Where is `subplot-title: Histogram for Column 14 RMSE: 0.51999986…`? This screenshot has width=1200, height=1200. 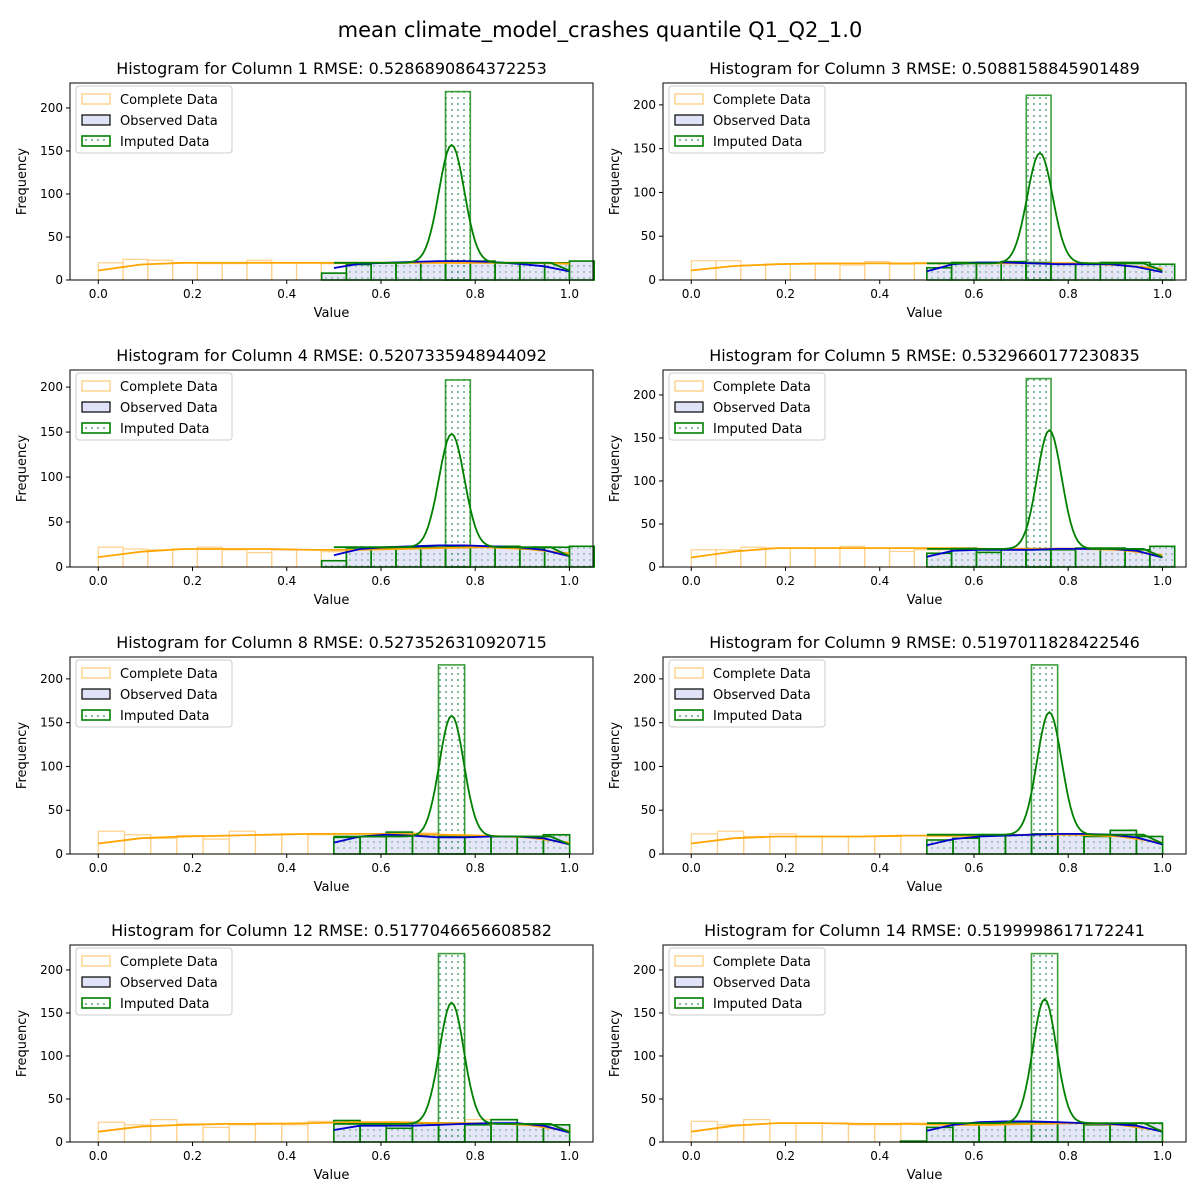
subplot-title: Histogram for Column 14 RMSE: 0.51999986… is located at coordinates (924, 930).